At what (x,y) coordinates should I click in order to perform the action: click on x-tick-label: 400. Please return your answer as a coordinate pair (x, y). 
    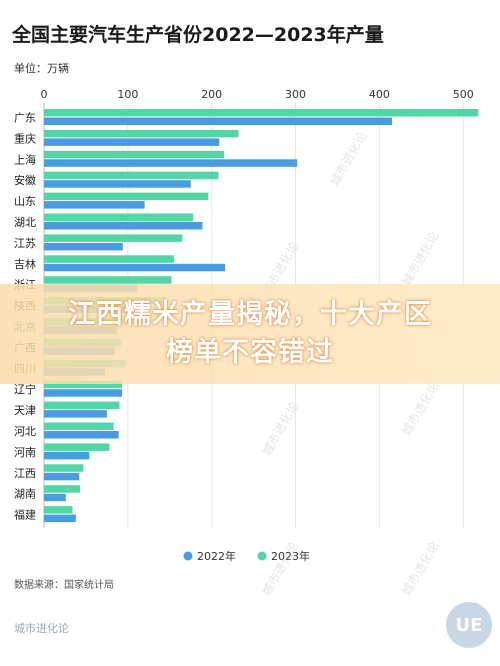
    Looking at the image, I should click on (379, 94).